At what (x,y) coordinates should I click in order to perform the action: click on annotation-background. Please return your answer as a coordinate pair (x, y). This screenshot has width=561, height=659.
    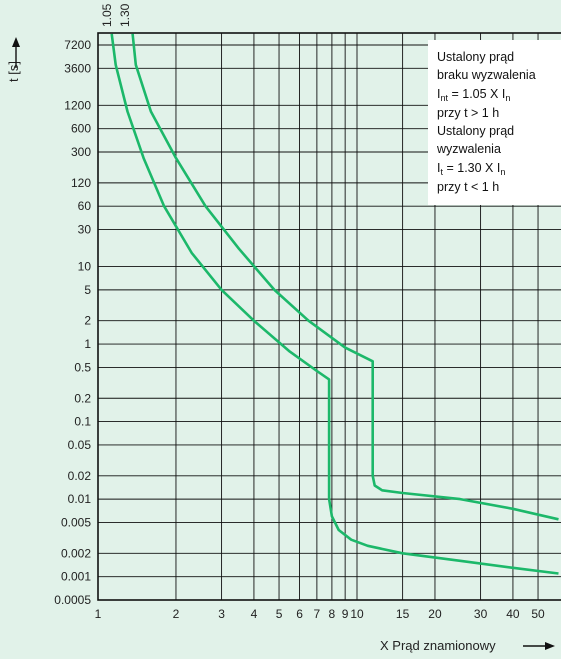
    Looking at the image, I should click on (494, 122).